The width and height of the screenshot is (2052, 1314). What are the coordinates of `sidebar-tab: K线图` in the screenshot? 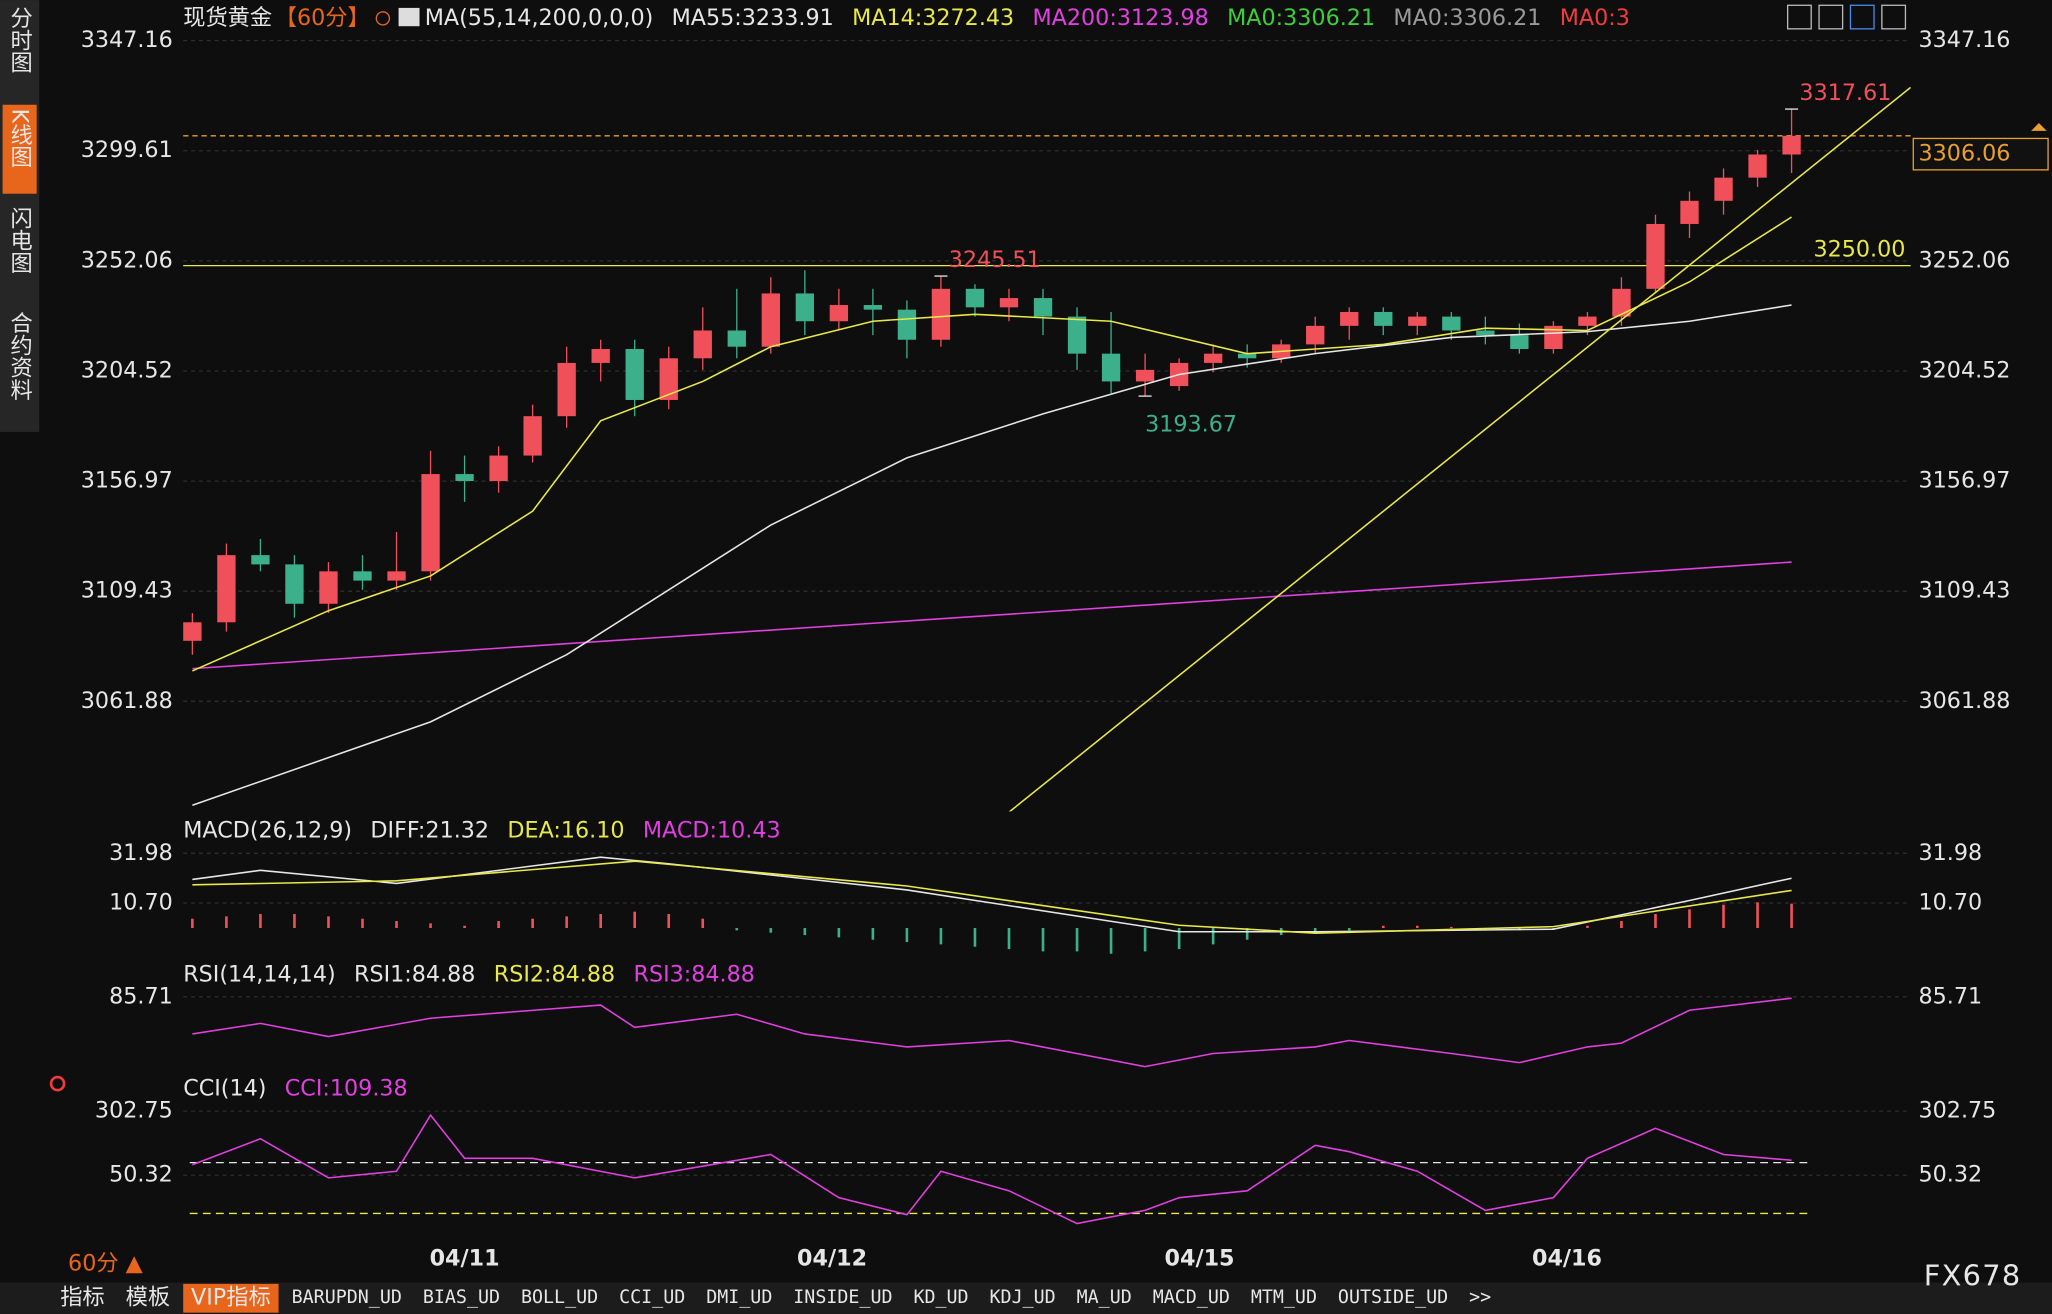 It's located at (20, 138).